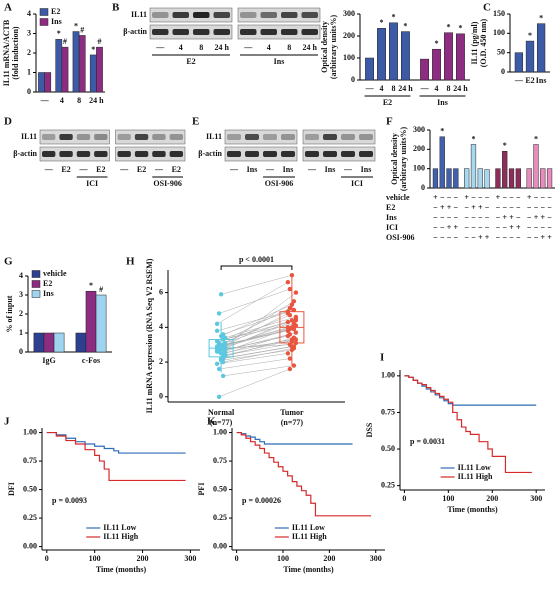  Describe the element at coordinates (391, 217) in the screenshot. I see `table-row-label: Ins` at that location.